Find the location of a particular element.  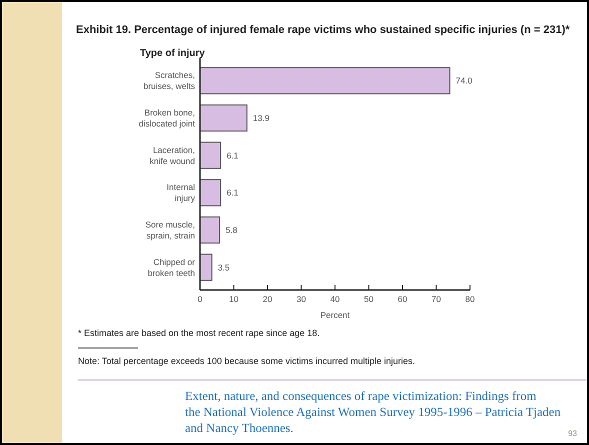

y-tick-label: Broken bone, dislocated joint is located at coordinates (167, 118).